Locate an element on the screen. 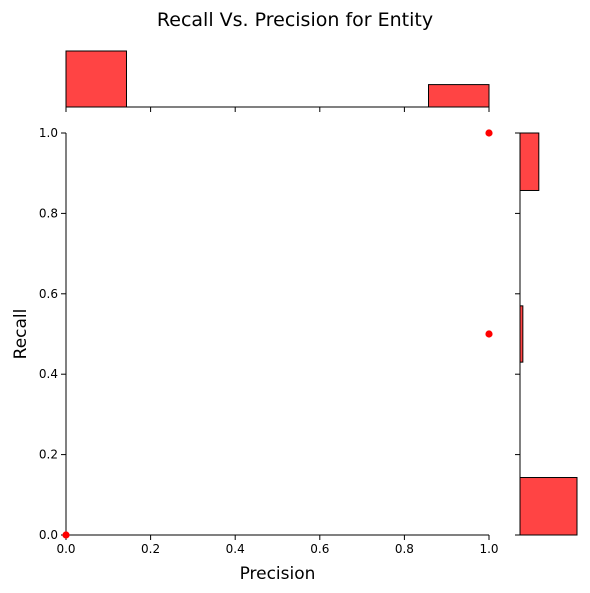 The width and height of the screenshot is (590, 593). x-tick-label: 1.0 is located at coordinates (488, 549).